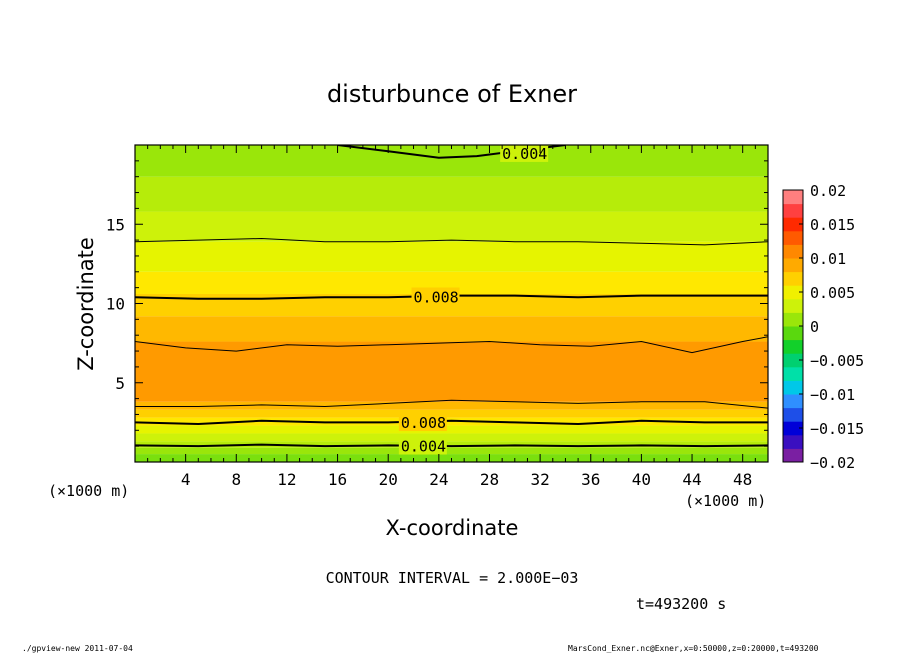 This screenshot has height=654, width=904. What do you see at coordinates (115, 224) in the screenshot?
I see `y-tick-label: 15` at bounding box center [115, 224].